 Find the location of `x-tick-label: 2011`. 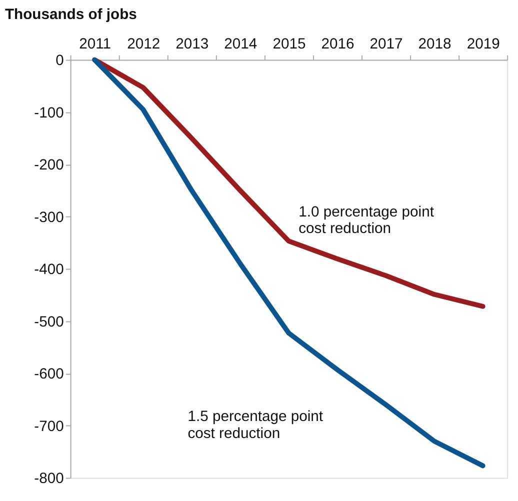

x-tick-label: 2011 is located at coordinates (95, 44).